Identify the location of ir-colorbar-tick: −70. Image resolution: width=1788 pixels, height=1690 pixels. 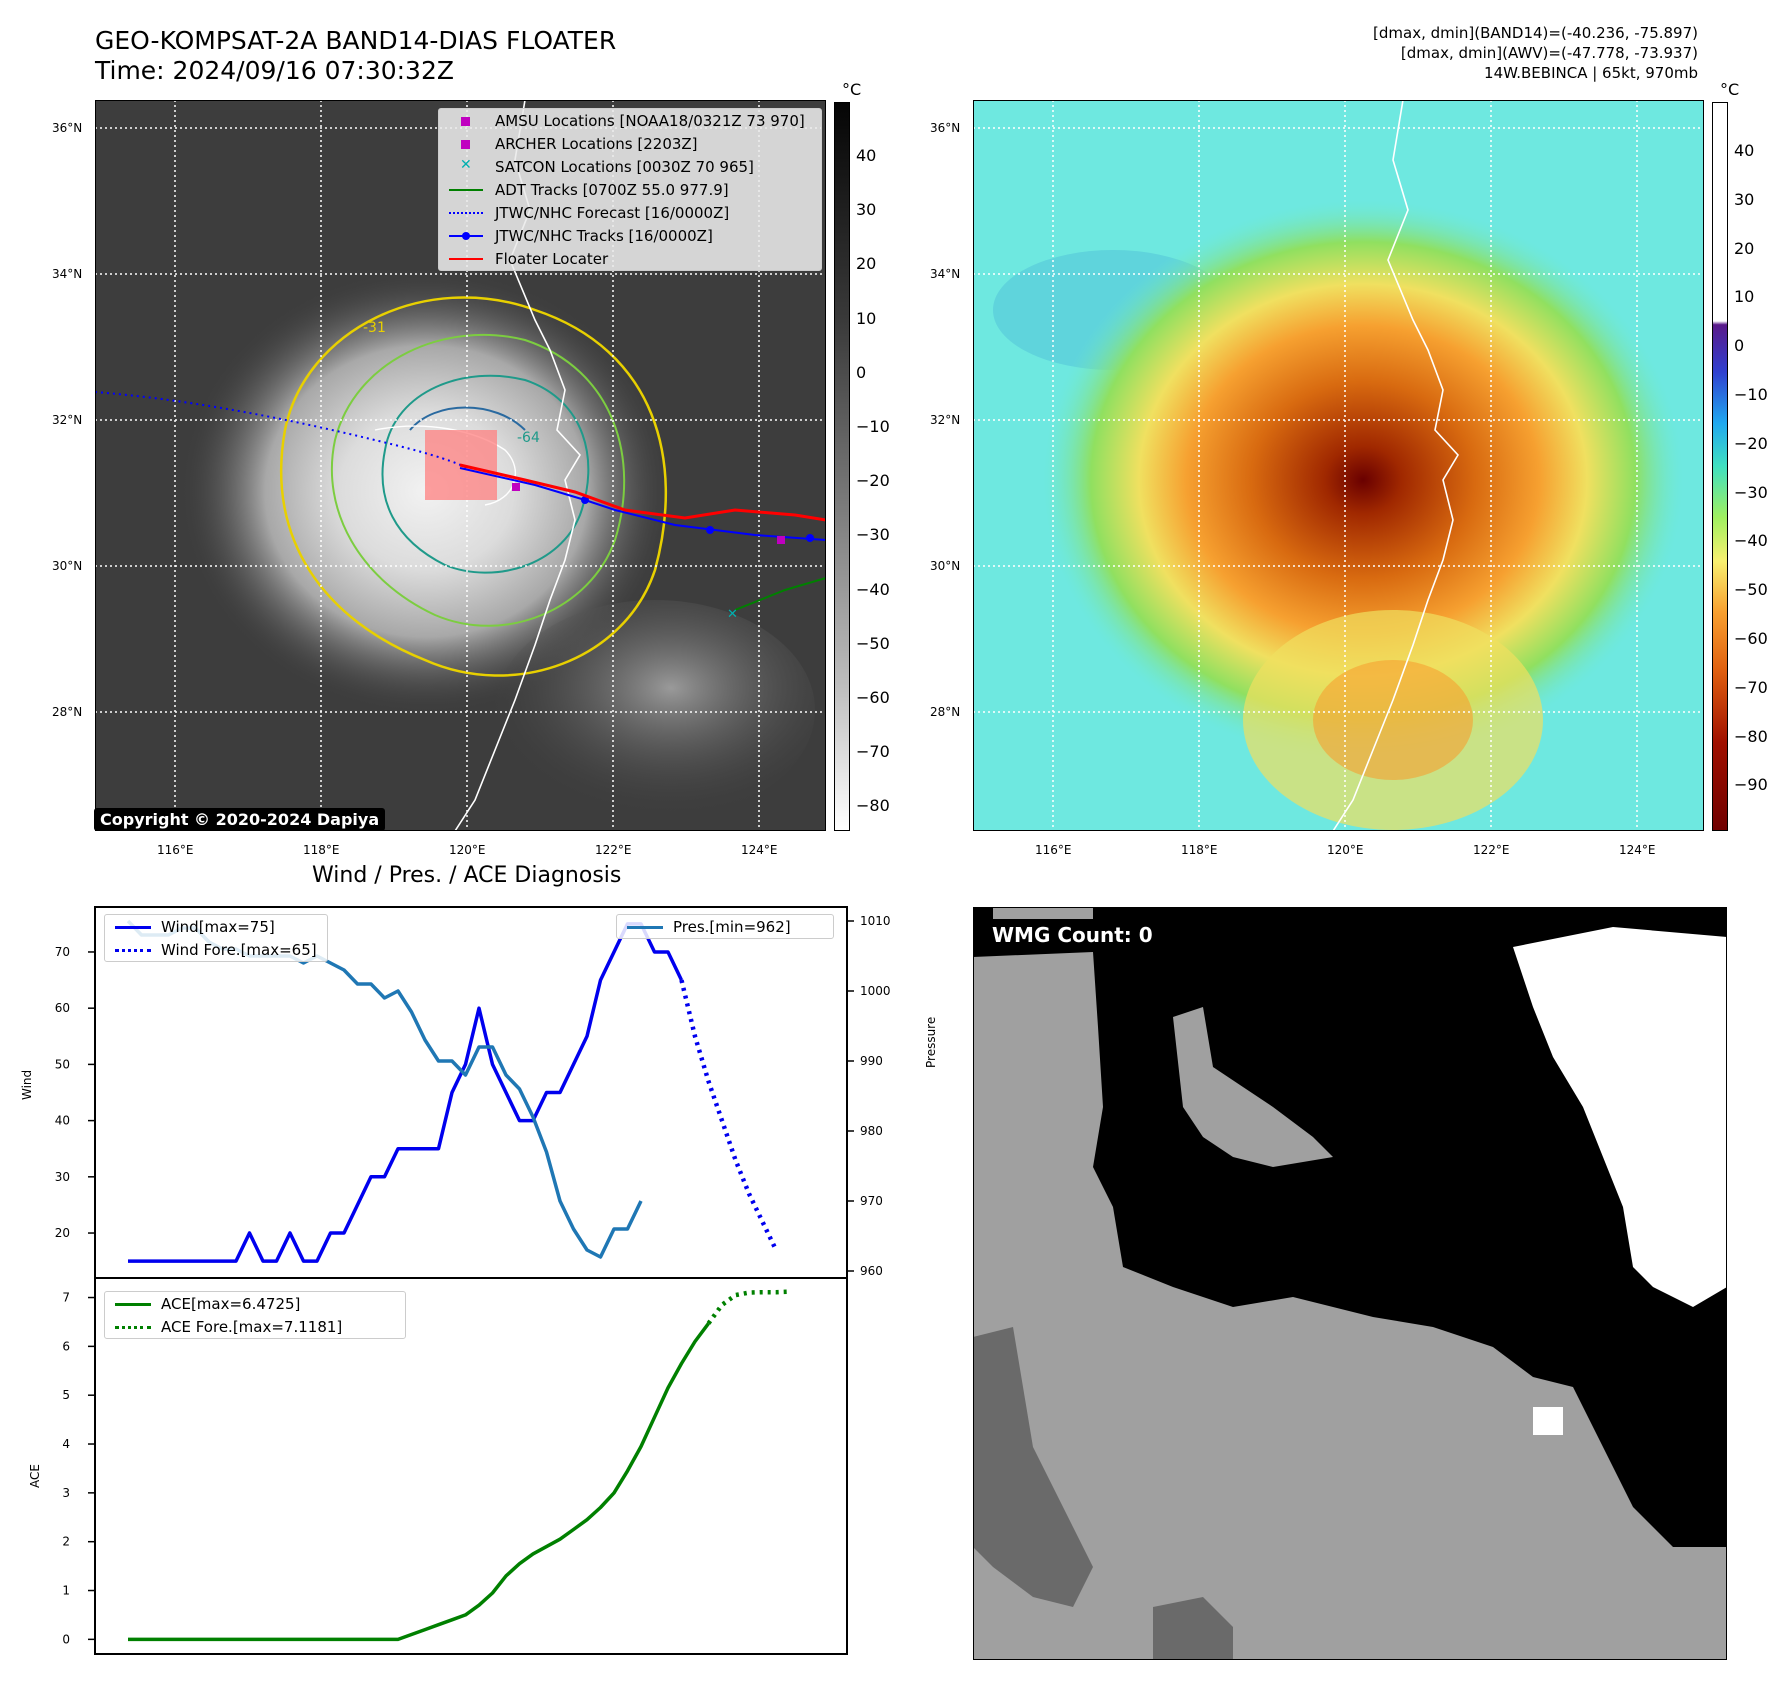
(873, 752).